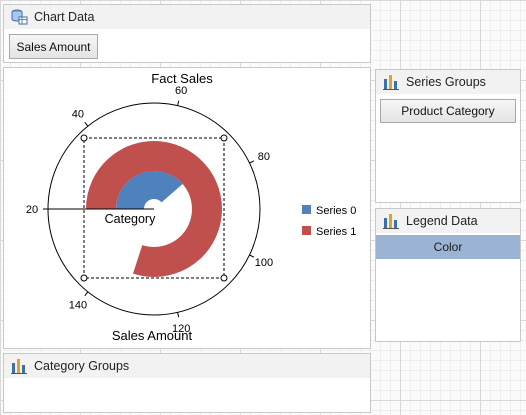 The height and width of the screenshot is (415, 526). What do you see at coordinates (264, 157) in the screenshot?
I see `axis-tick-label: 80` at bounding box center [264, 157].